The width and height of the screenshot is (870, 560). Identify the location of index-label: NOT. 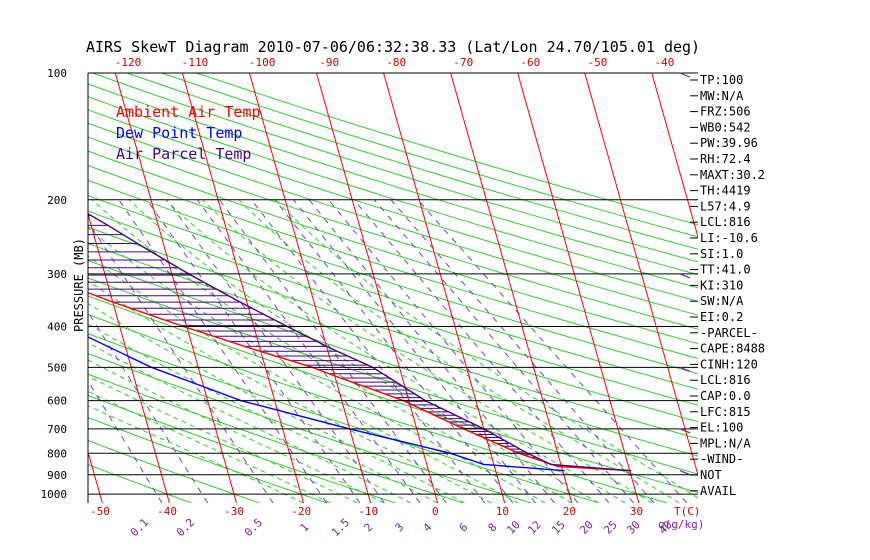
(711, 475).